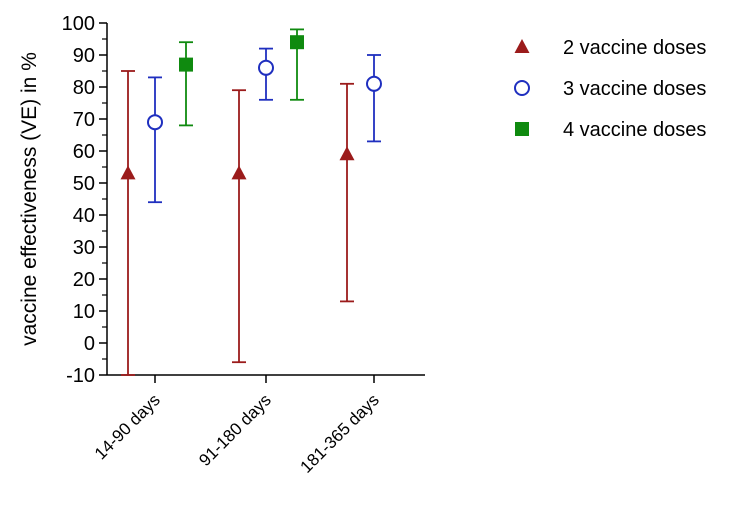 Image resolution: width=756 pixels, height=510 pixels. Describe the element at coordinates (29, 199) in the screenshot. I see `y-axis-title: vaccine effectiveness (VE) in %` at that location.